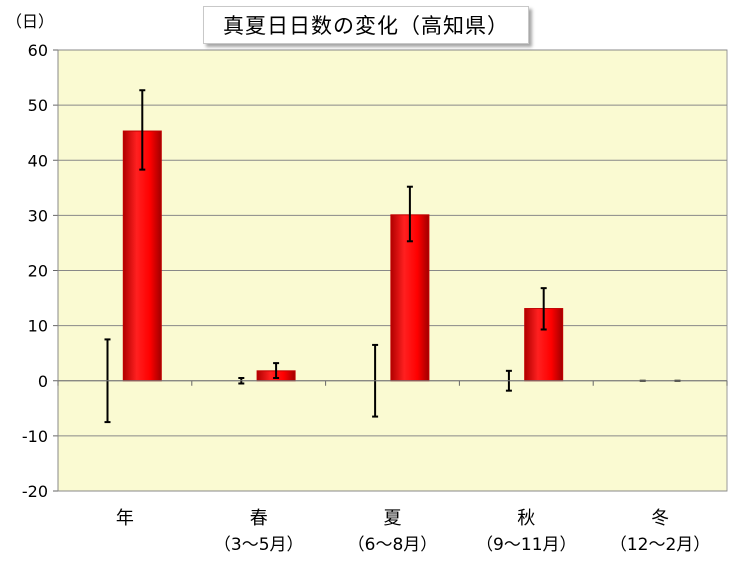 The image size is (742, 580). Describe the element at coordinates (526, 545) in the screenshot. I see `x-category-sublabel: （9～11月）` at that location.